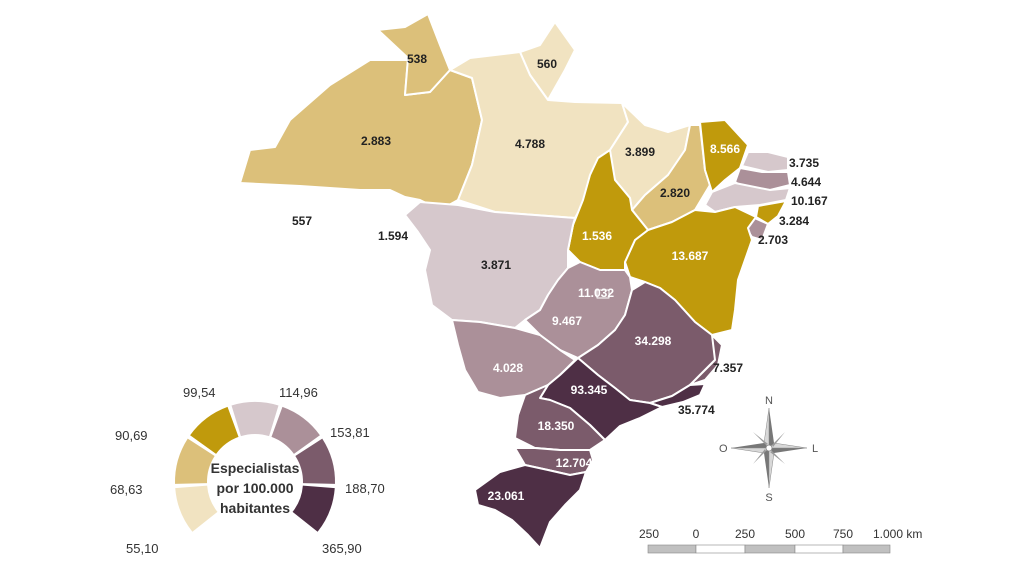  I want to click on legend-break-5: 114,96, so click(298, 392).